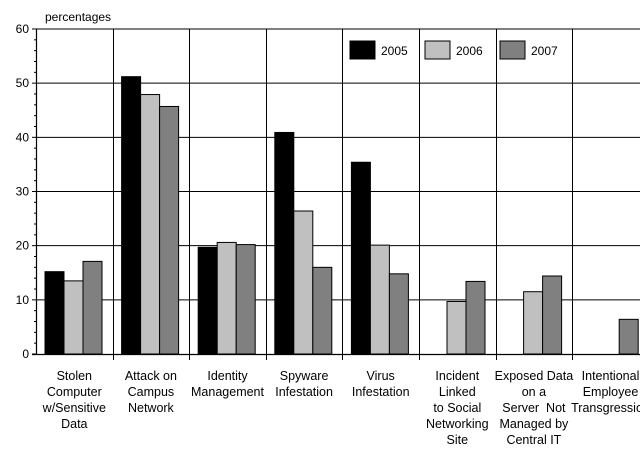 The height and width of the screenshot is (454, 640). Describe the element at coordinates (534, 392) in the screenshot. I see `x-tick-label-line: on a` at that location.